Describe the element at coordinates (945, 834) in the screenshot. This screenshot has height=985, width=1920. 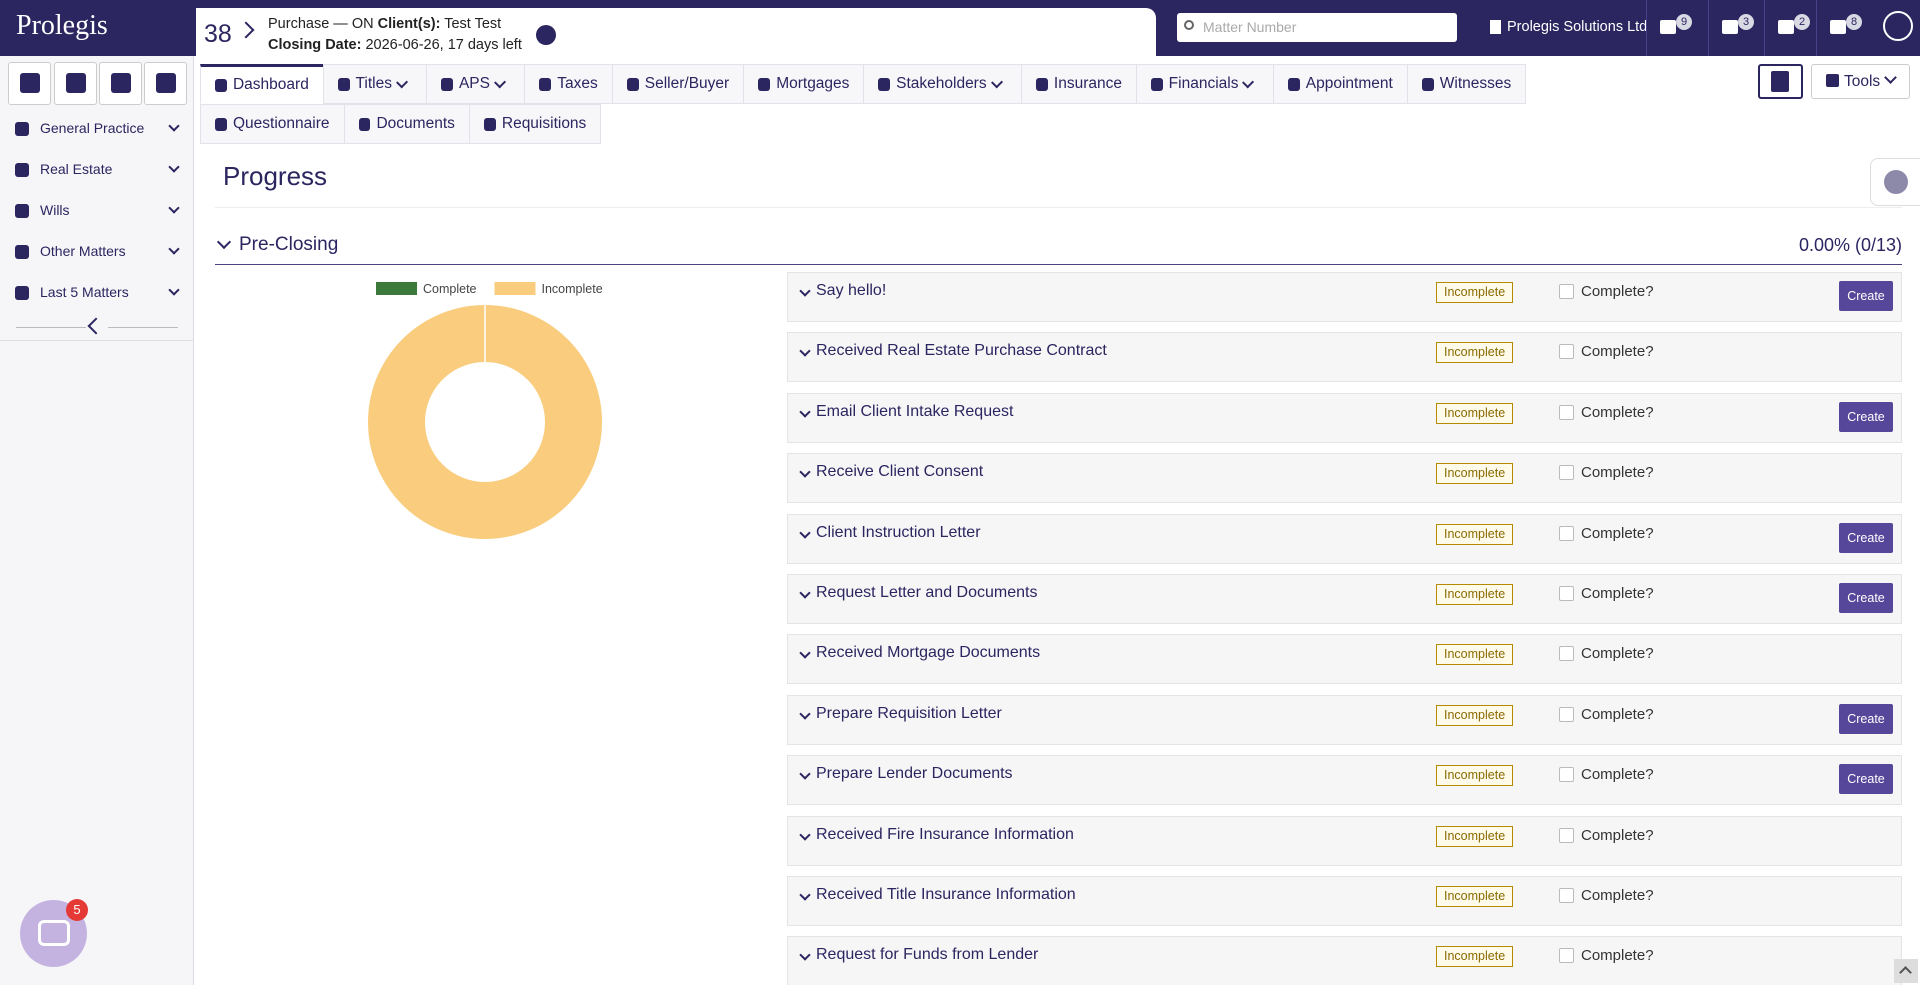
I see `task-title: Received Fire Insurance Information` at that location.